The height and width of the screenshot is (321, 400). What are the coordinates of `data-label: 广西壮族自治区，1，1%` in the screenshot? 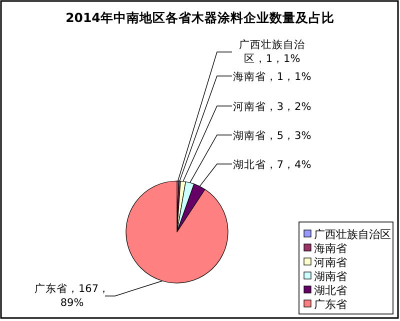 It's located at (272, 51).